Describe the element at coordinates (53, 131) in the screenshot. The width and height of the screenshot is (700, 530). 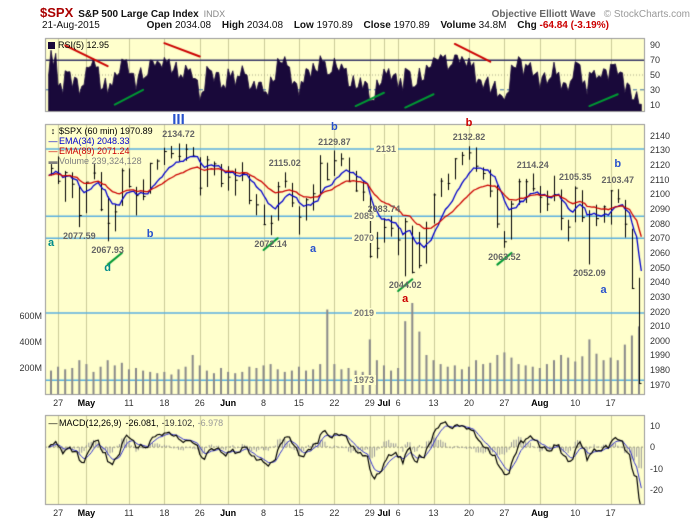
I see `price-series-icon: ↕` at that location.